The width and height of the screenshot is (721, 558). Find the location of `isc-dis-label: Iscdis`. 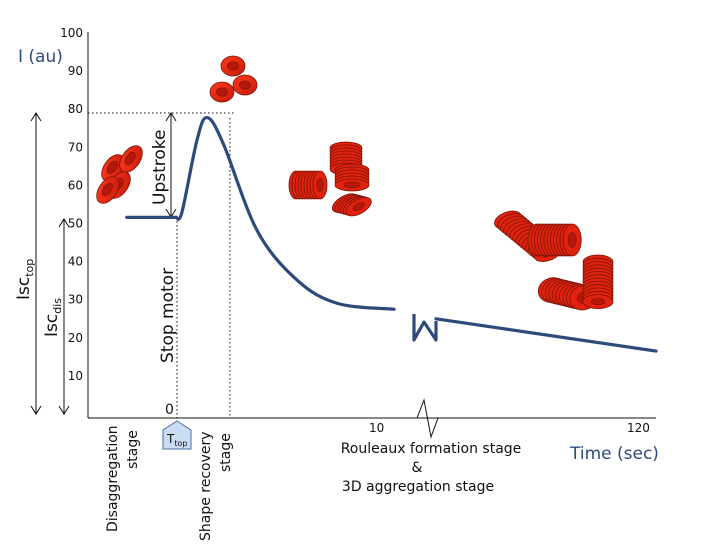

isc-dis-label: Iscdis is located at coordinates (53, 317).